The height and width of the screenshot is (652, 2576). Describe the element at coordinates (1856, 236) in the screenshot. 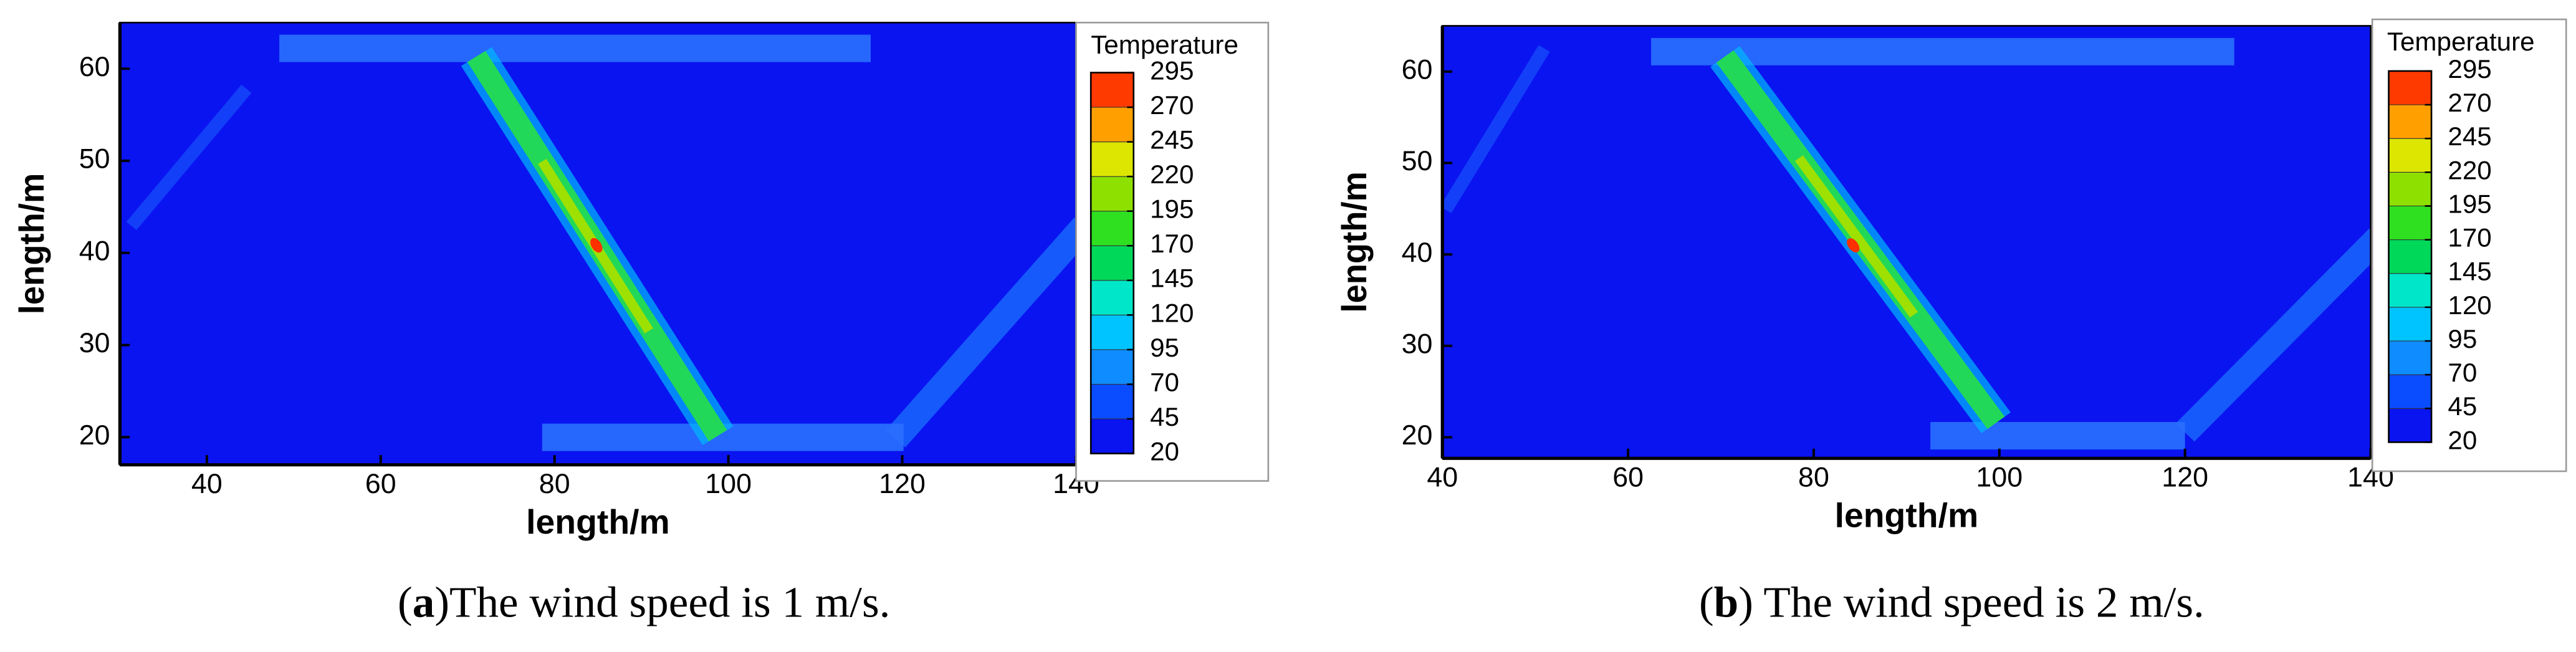

I see `band-core` at that location.